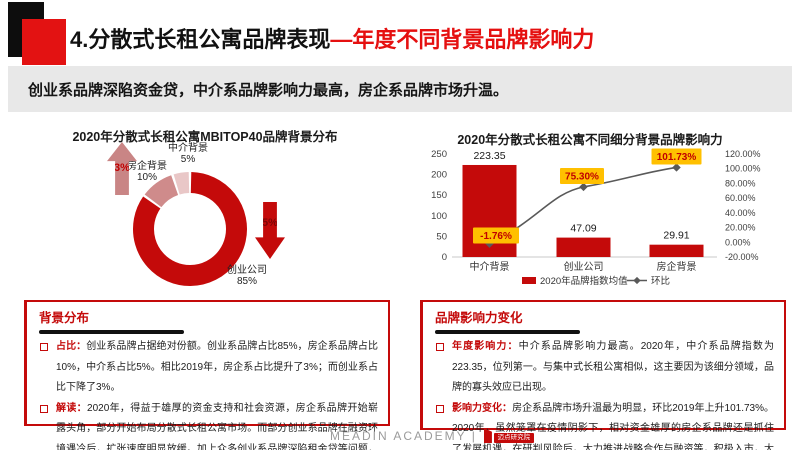 The height and width of the screenshot is (450, 800). What do you see at coordinates (738, 242) in the screenshot?
I see `right-axis-tick: 0.00%` at bounding box center [738, 242].